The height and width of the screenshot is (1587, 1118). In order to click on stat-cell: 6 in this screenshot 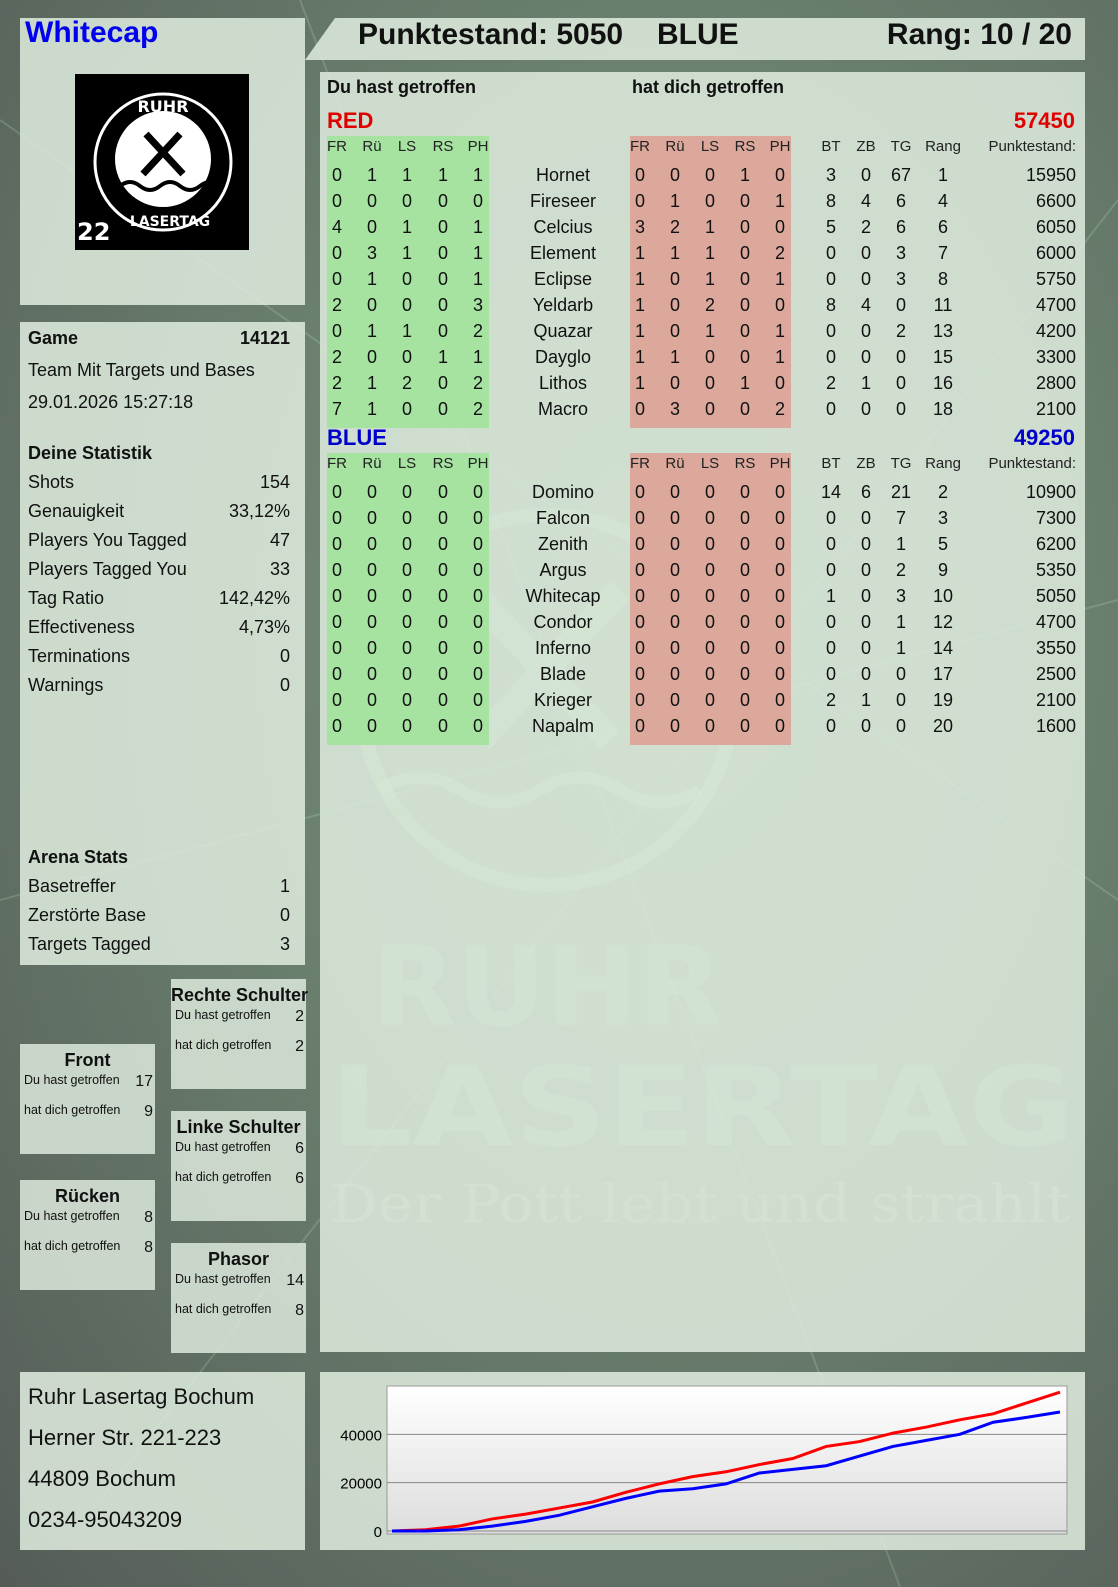, I will do `click(900, 227)`.